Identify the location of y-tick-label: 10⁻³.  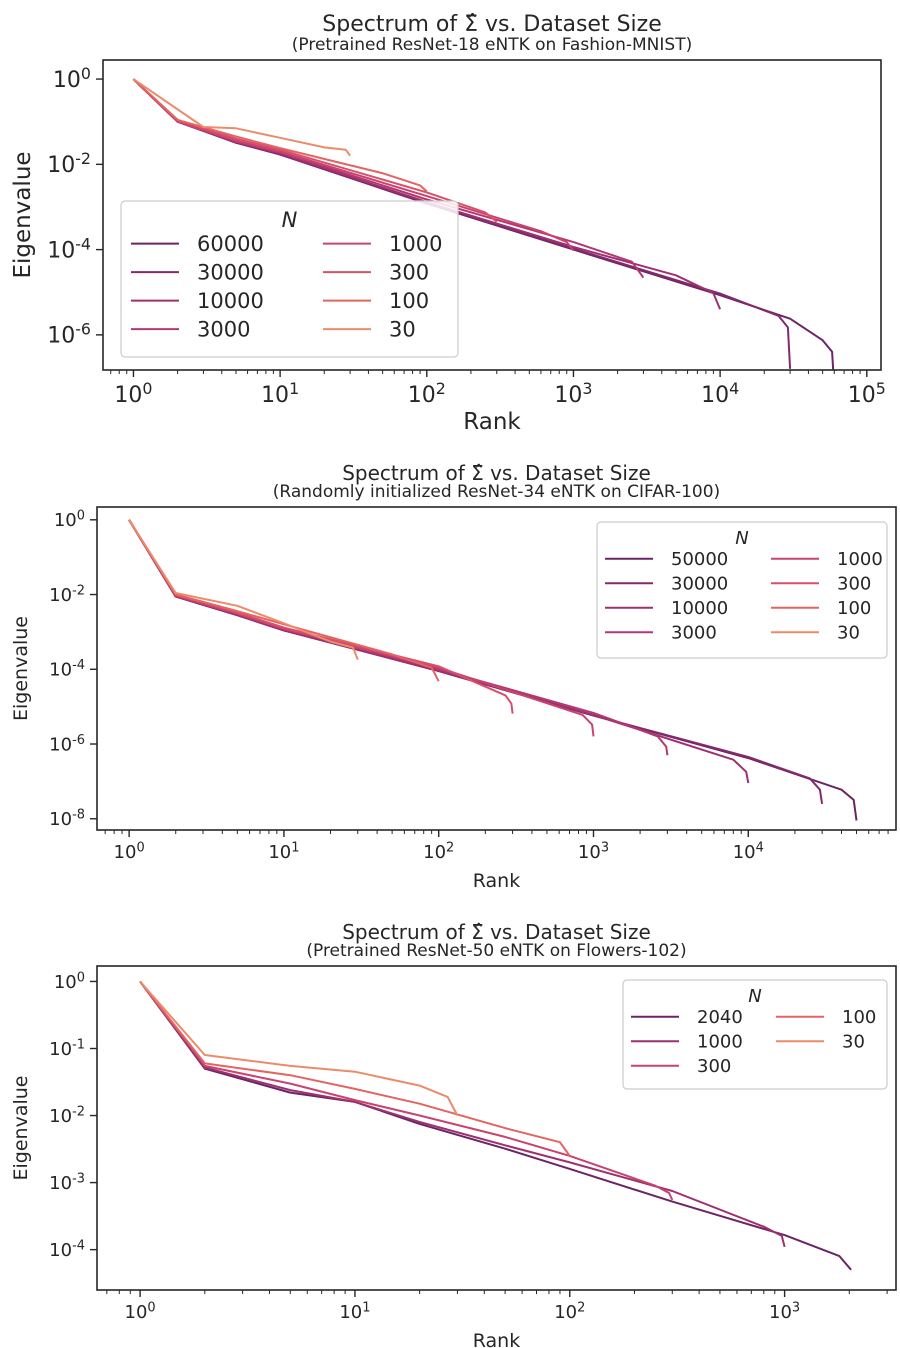
(67, 1182).